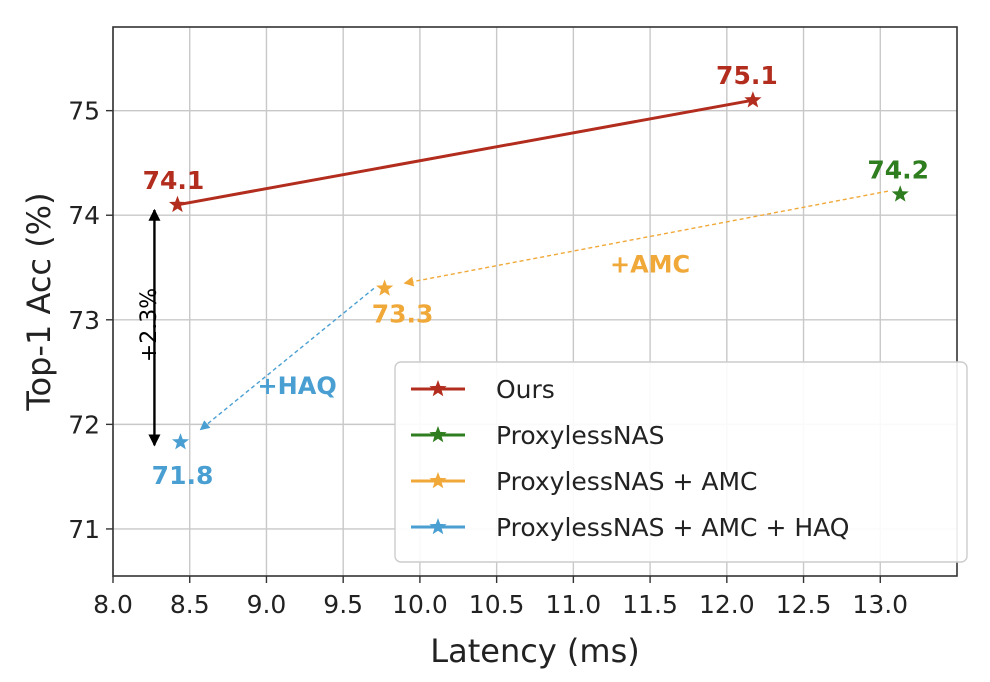  What do you see at coordinates (574, 604) in the screenshot?
I see `x-tick-label: 11.0` at bounding box center [574, 604].